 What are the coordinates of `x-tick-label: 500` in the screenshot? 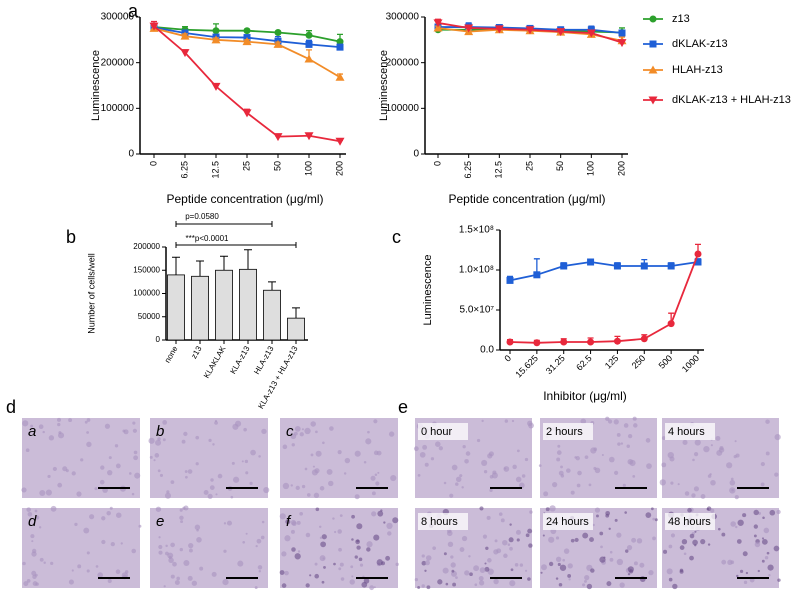 It's located at (666, 362).